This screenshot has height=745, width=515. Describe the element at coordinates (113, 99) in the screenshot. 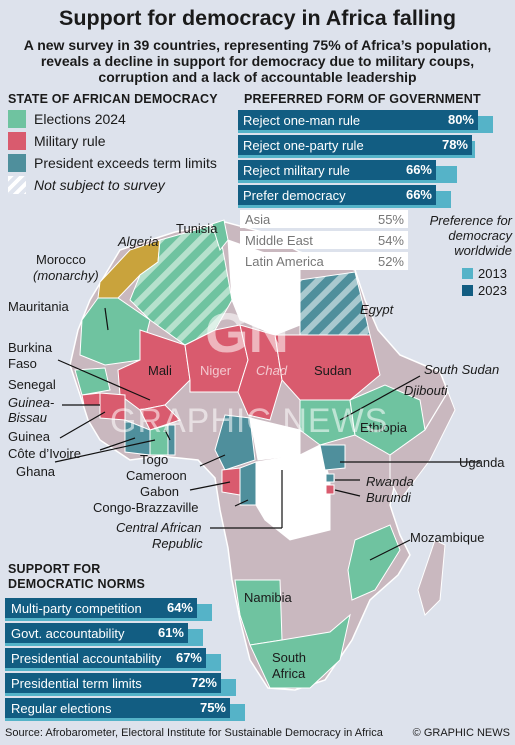

I see `legend-heading: State of African Democracy` at that location.